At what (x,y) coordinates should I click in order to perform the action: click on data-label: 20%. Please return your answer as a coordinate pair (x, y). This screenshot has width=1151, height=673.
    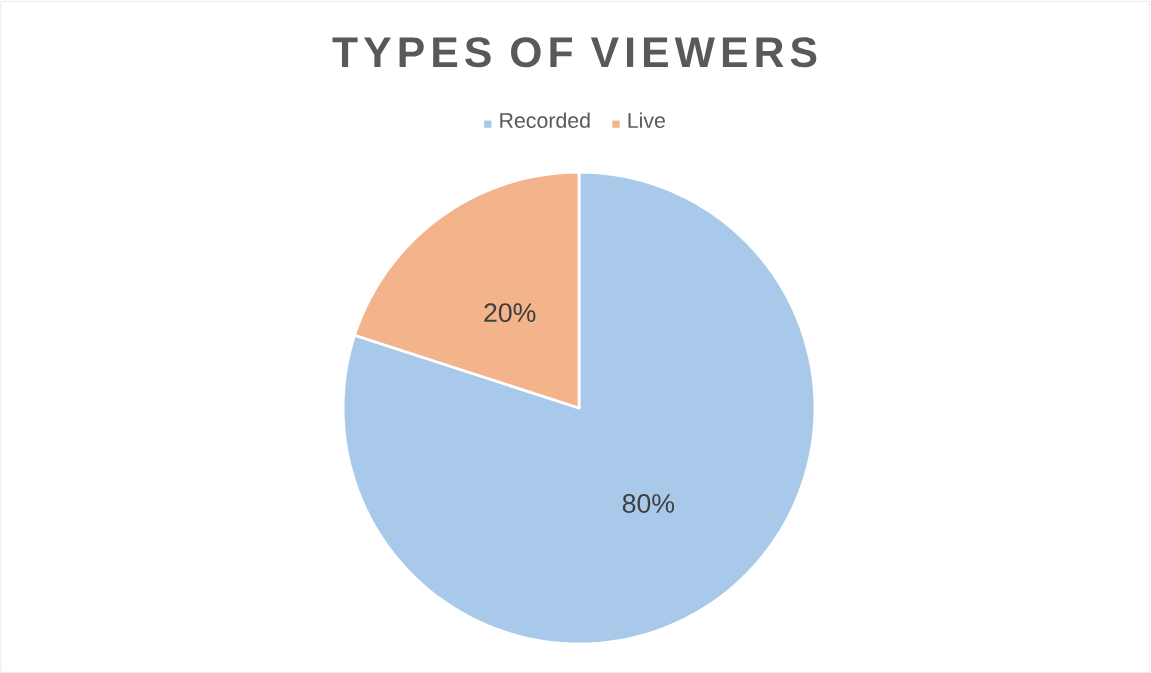
    Looking at the image, I should click on (510, 312).